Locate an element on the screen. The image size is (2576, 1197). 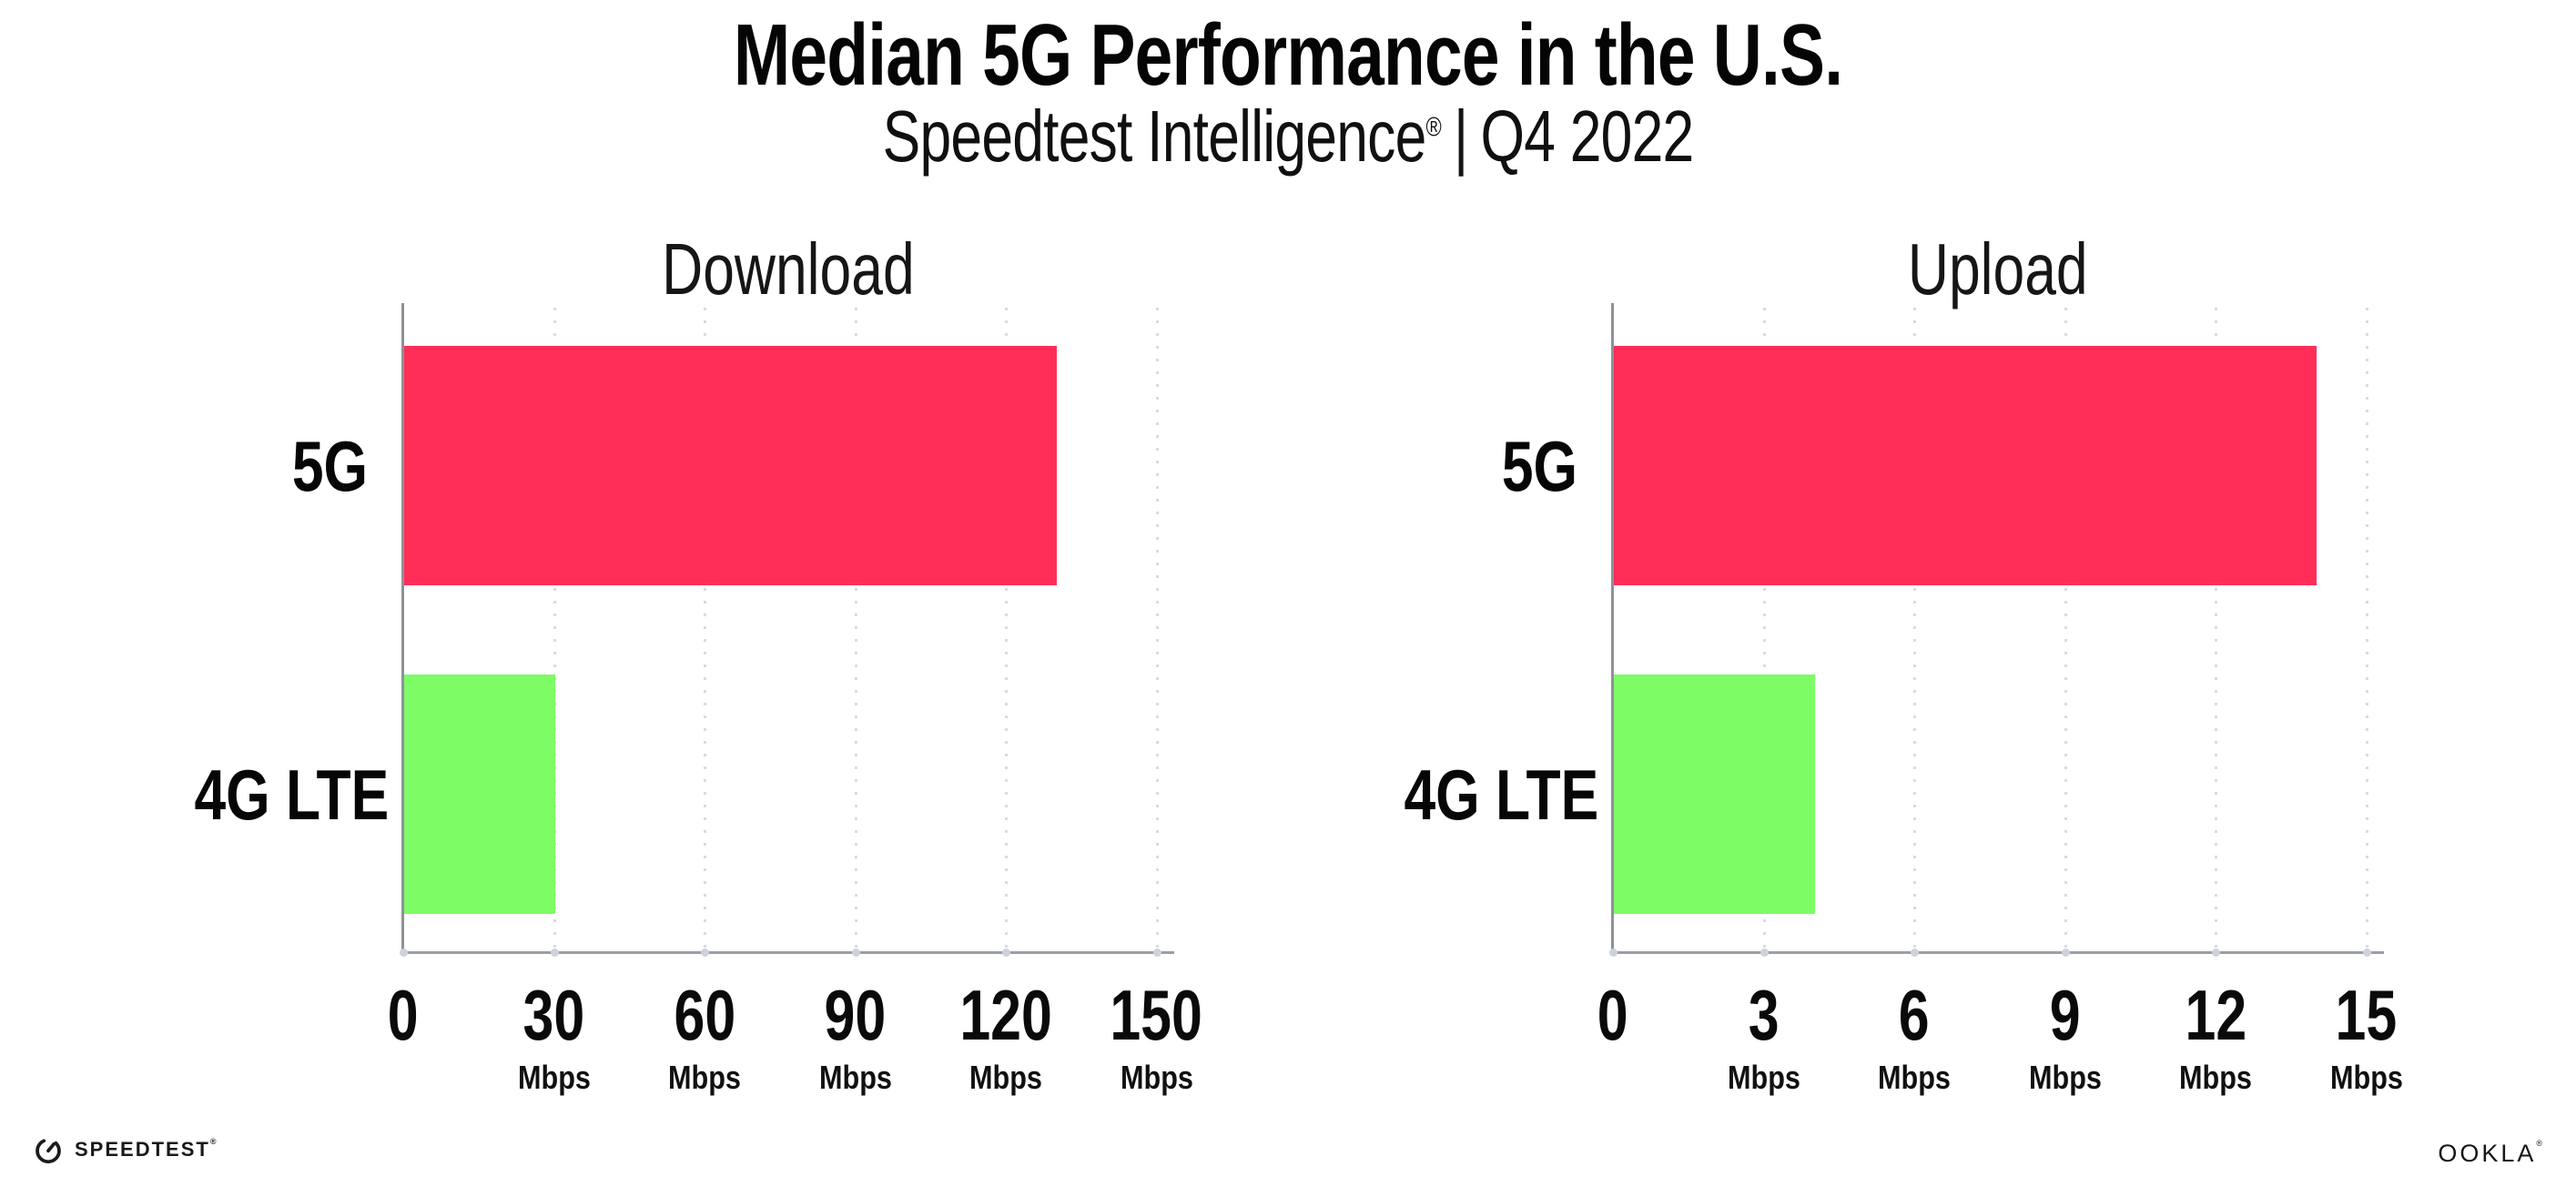
x-tick-value: 90 is located at coordinates (855, 1015).